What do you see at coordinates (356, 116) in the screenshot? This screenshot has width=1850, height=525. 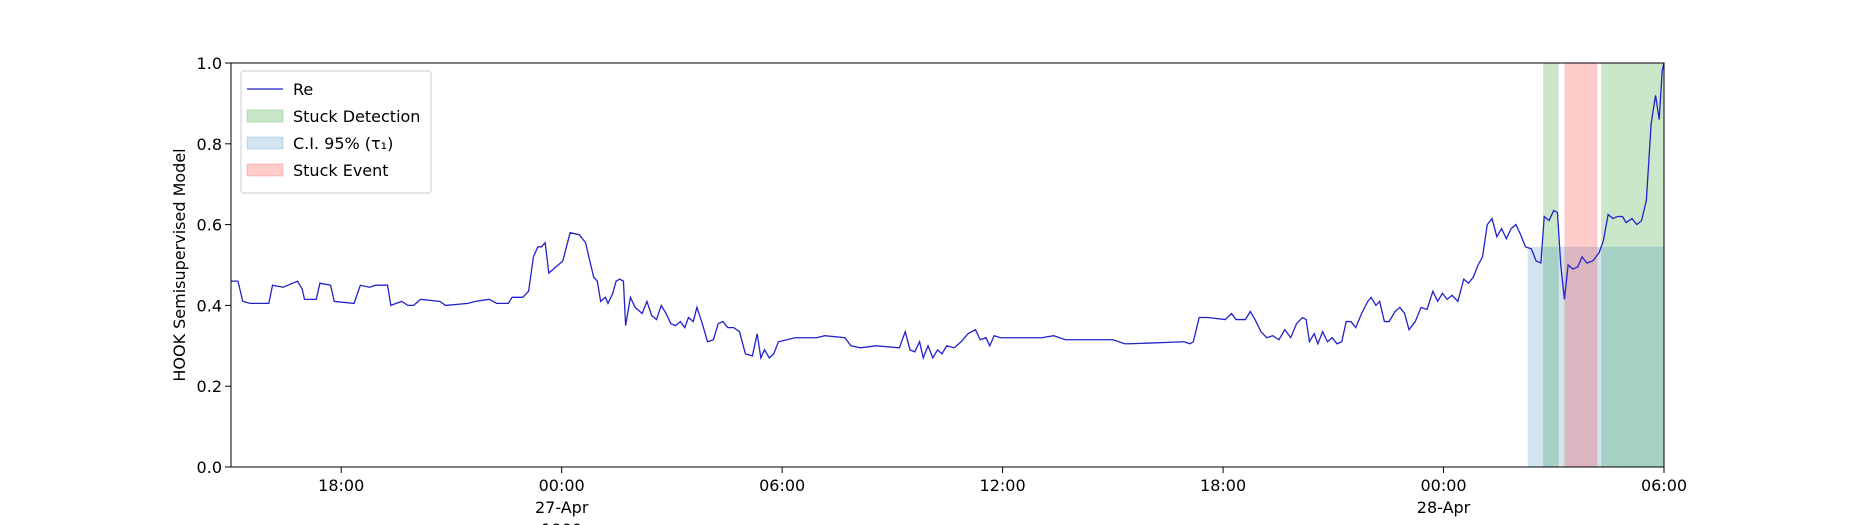 I see `legend-label: Stuck Detection` at bounding box center [356, 116].